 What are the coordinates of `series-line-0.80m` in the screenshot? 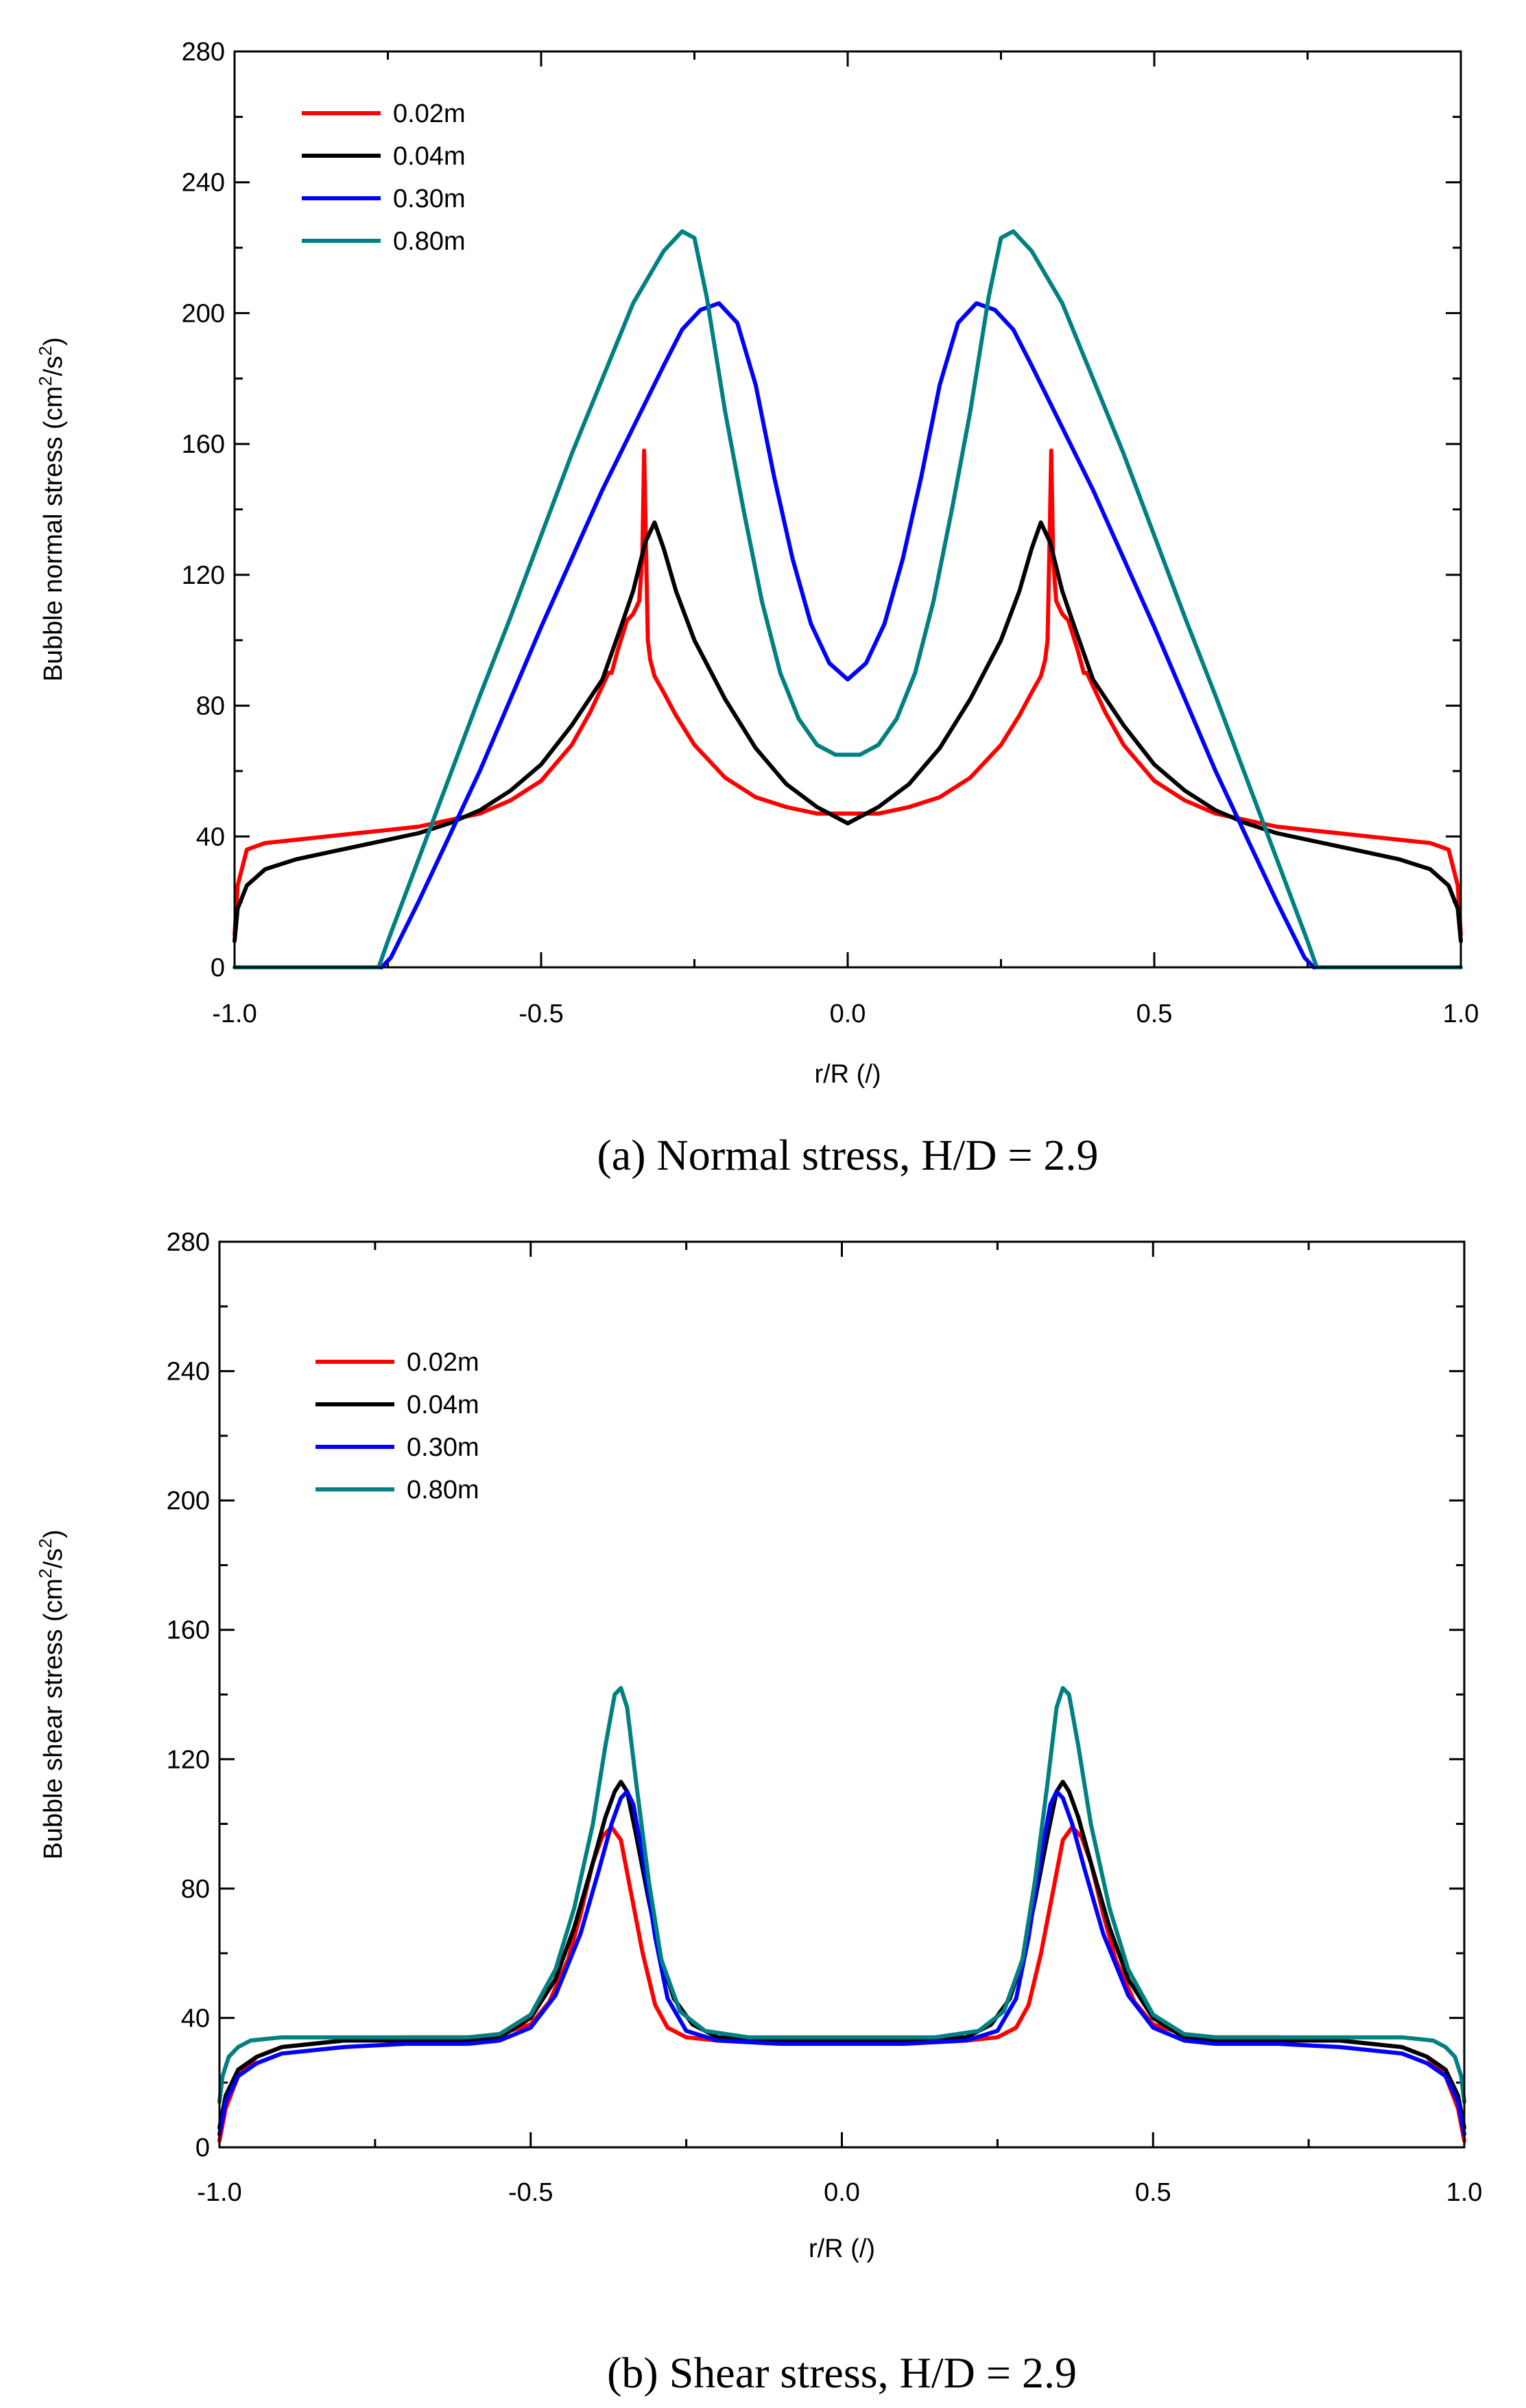 It's located at (841, 1895).